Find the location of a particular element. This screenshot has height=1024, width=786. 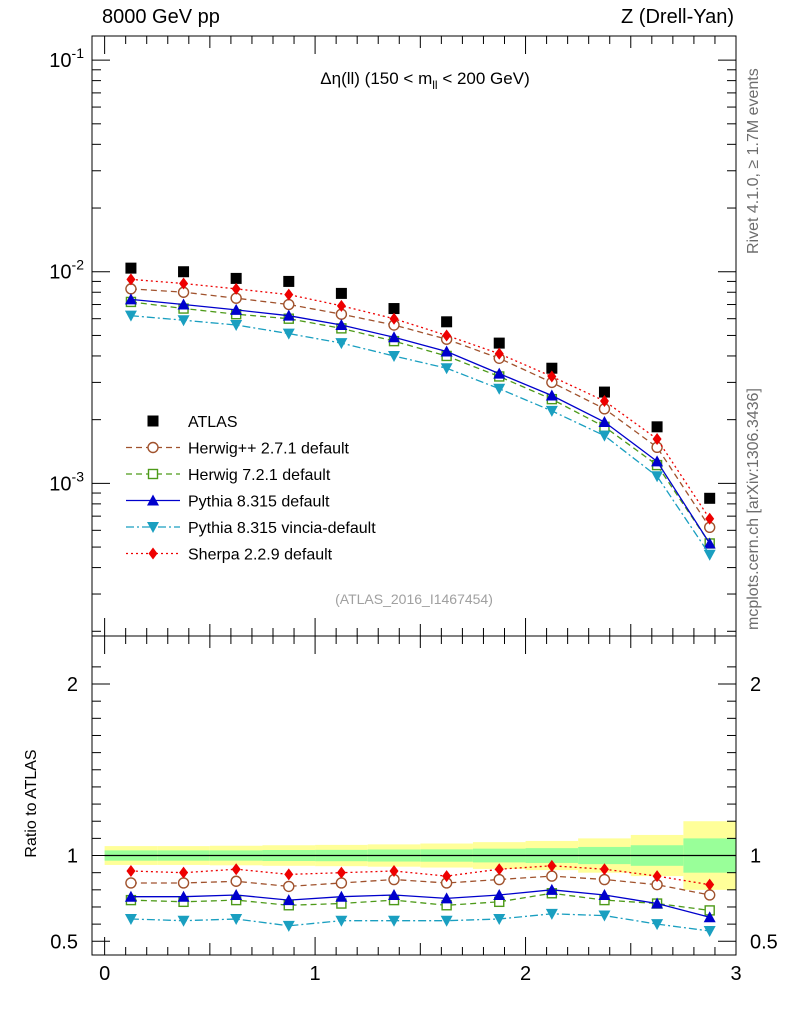

ratio-series-herwig7 is located at coordinates (420, 902).